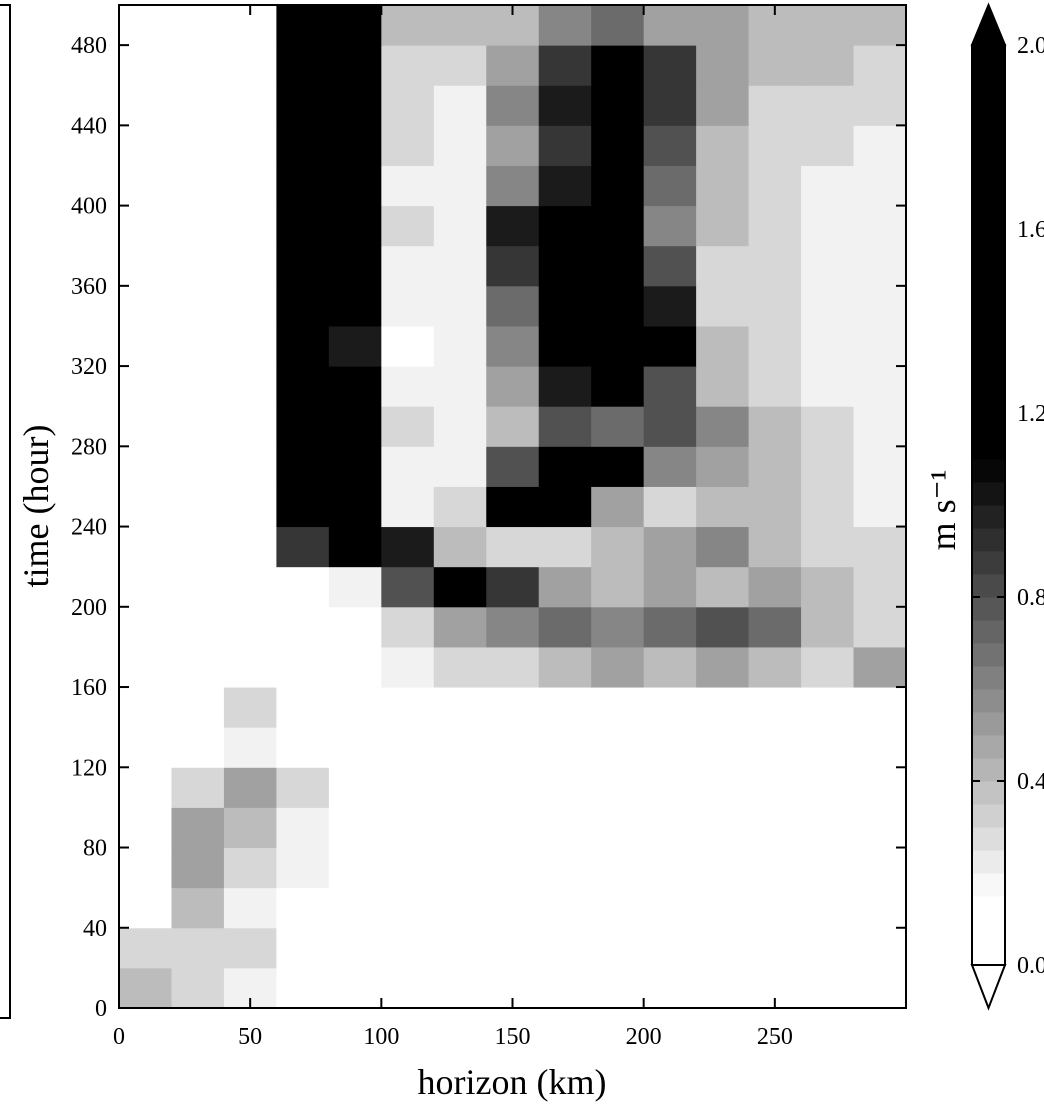 The width and height of the screenshot is (1044, 1107). What do you see at coordinates (36, 506) in the screenshot?
I see `y-axis-label: time (hour)` at bounding box center [36, 506].